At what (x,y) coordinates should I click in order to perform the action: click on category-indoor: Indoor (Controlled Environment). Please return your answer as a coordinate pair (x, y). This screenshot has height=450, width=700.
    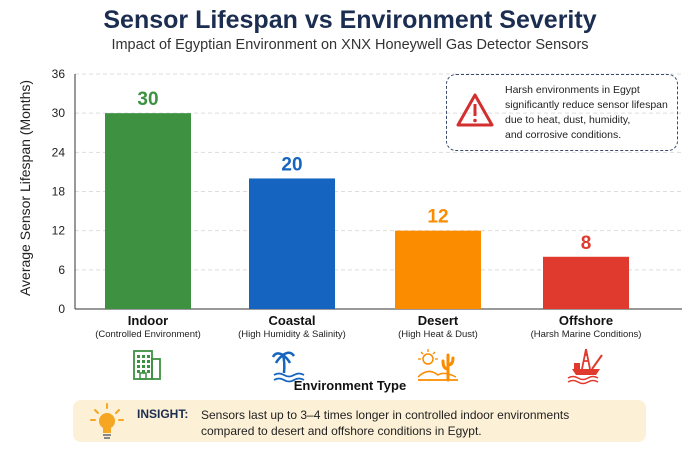
    Looking at the image, I should click on (148, 349).